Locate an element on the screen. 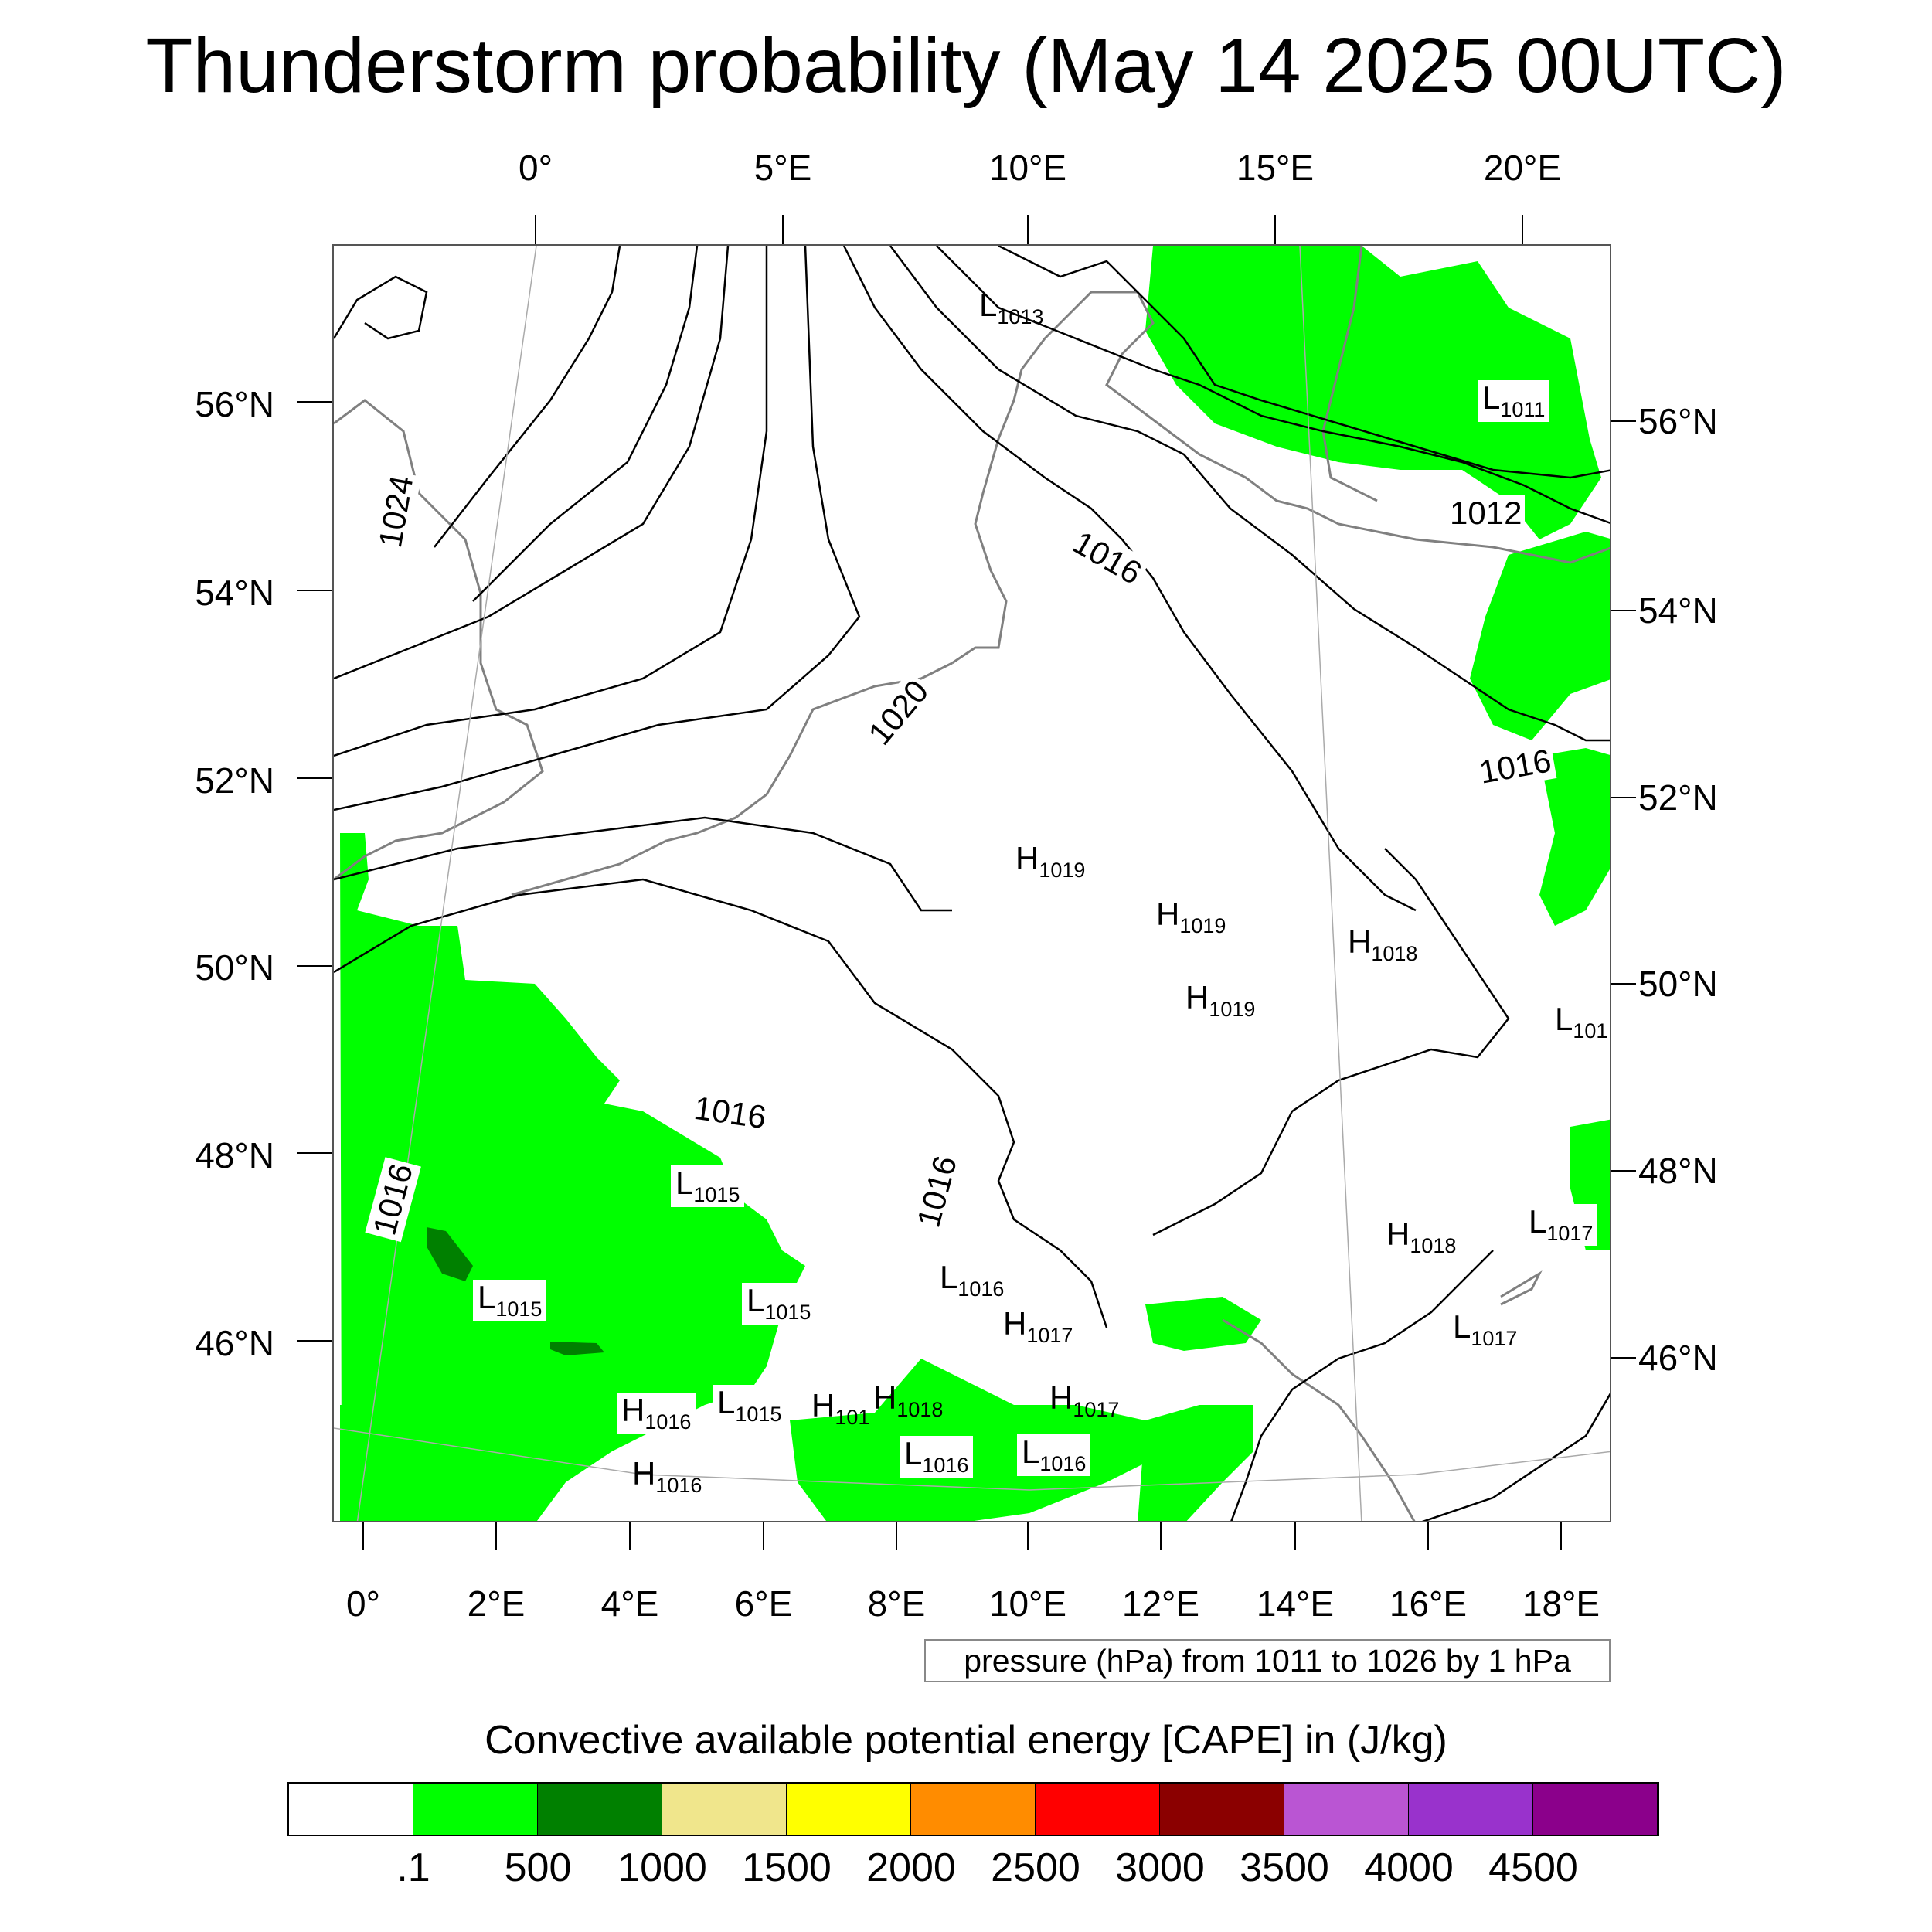 The image size is (1932, 1932). top-tick-label: 10°E is located at coordinates (1028, 168).